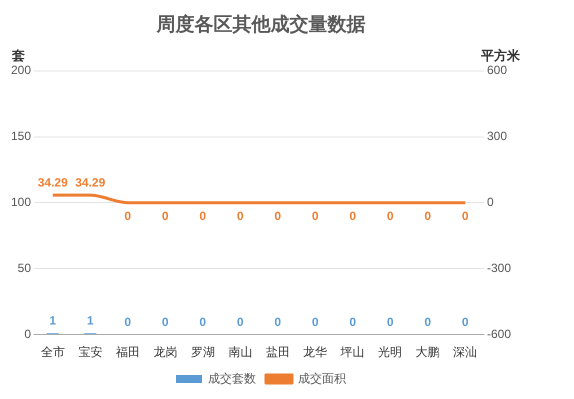 The image size is (574, 399). What do you see at coordinates (390, 352) in the screenshot?
I see `x-tick-label: 光明` at bounding box center [390, 352].